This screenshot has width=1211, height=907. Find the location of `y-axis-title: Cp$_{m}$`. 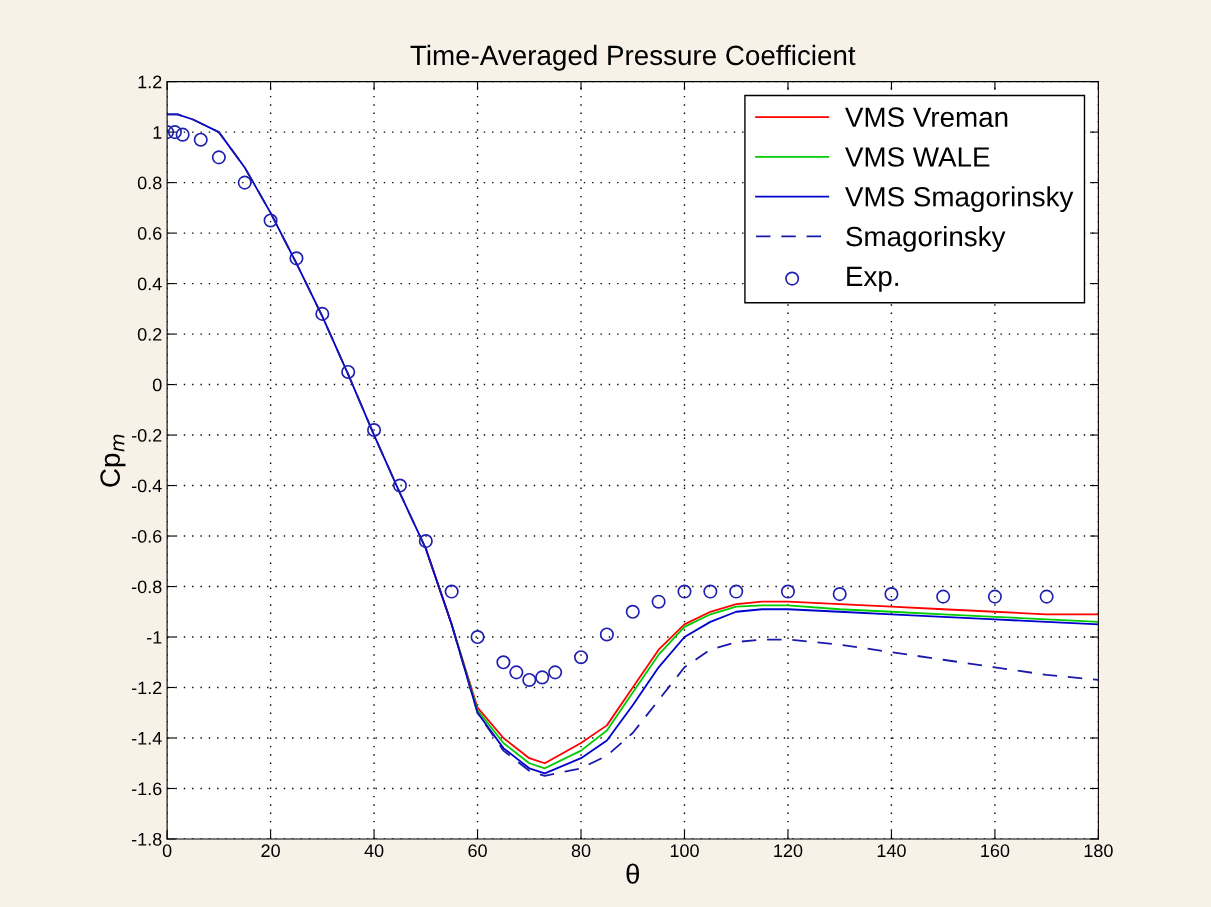

y-axis-title: Cp$_{m}$ is located at coordinates (113, 460).